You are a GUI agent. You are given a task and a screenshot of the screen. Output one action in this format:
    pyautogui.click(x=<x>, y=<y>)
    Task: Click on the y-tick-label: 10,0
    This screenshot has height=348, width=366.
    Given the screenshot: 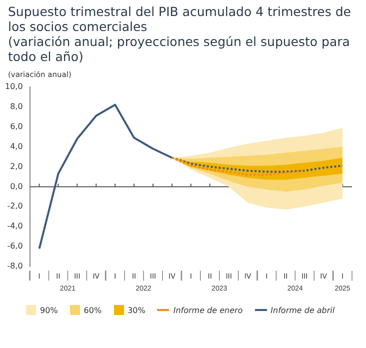 What is the action you would take?
    pyautogui.click(x=14, y=86)
    